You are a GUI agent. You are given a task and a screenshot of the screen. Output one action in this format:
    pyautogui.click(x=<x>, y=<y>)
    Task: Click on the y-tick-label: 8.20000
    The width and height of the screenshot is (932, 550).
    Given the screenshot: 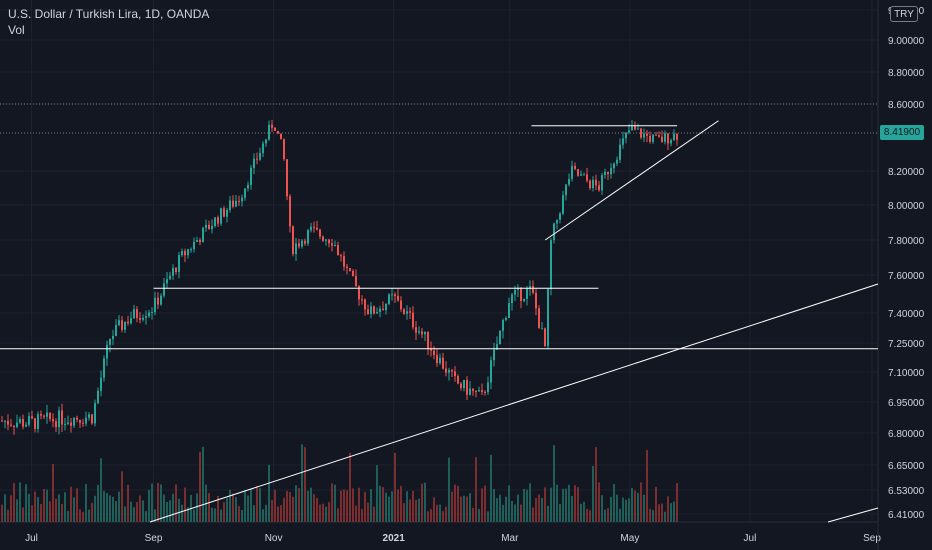 What is the action you would take?
    pyautogui.click(x=906, y=172)
    